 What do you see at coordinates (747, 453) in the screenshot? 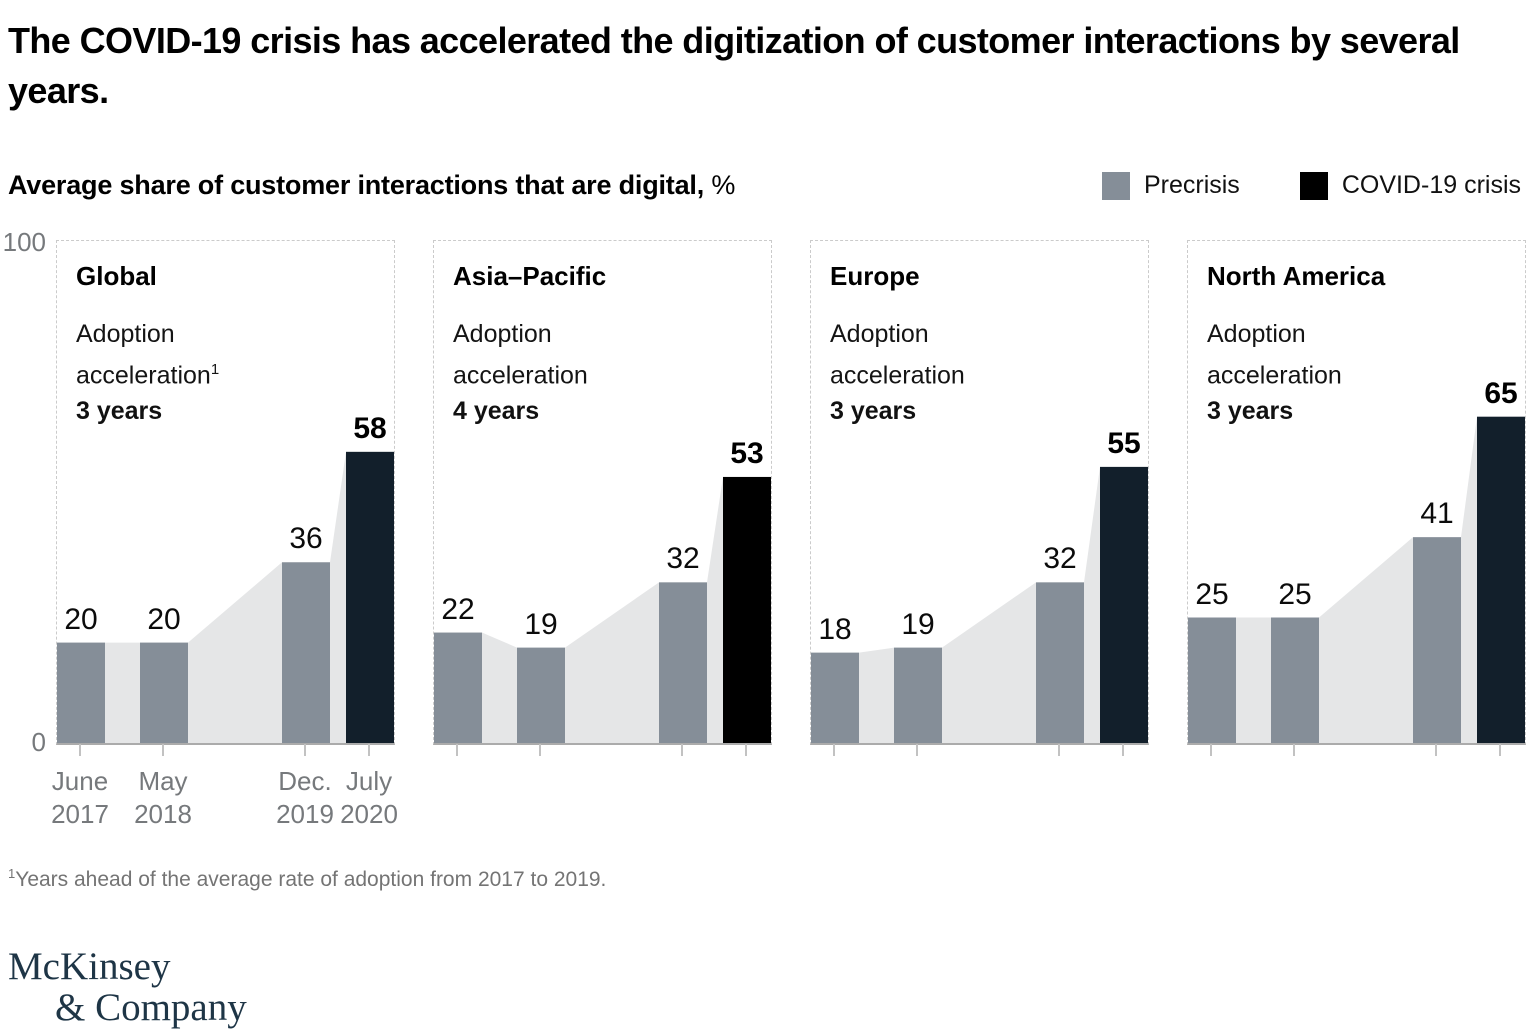
I see `value-label: 53` at bounding box center [747, 453].